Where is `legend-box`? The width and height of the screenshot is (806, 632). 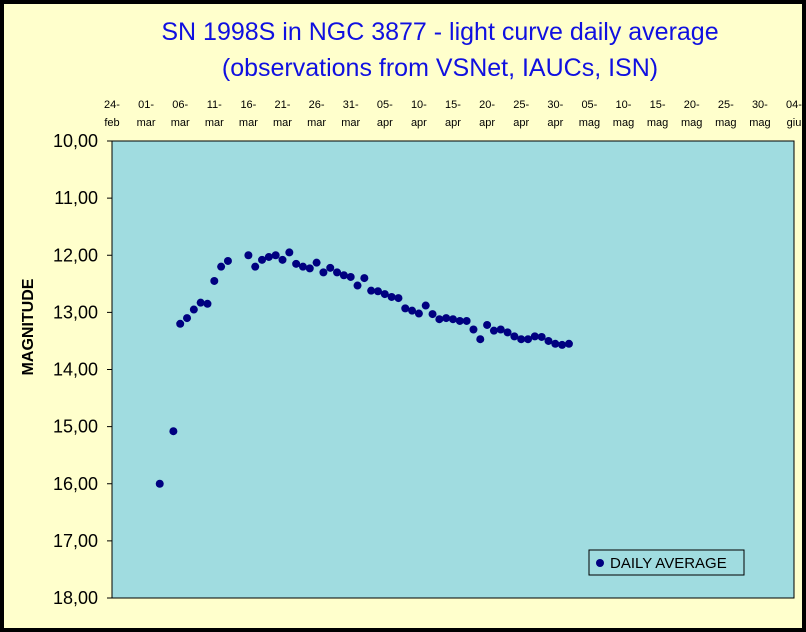 legend-box is located at coordinates (666, 562).